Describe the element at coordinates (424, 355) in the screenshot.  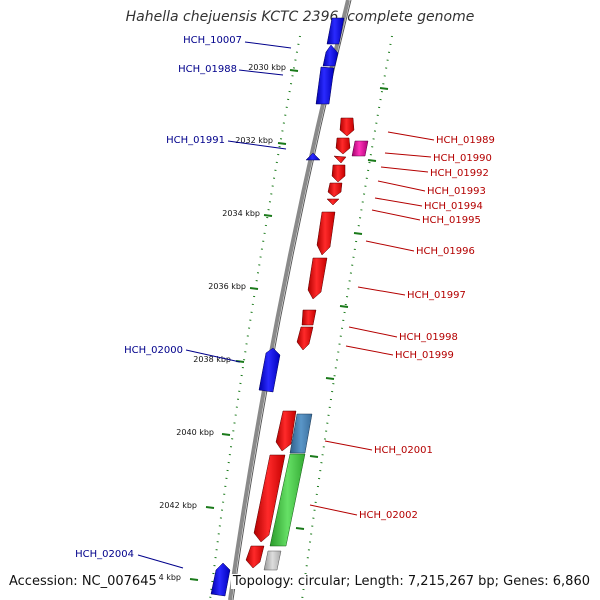
I see `label-HCH_01999: HCH_01999` at that location.